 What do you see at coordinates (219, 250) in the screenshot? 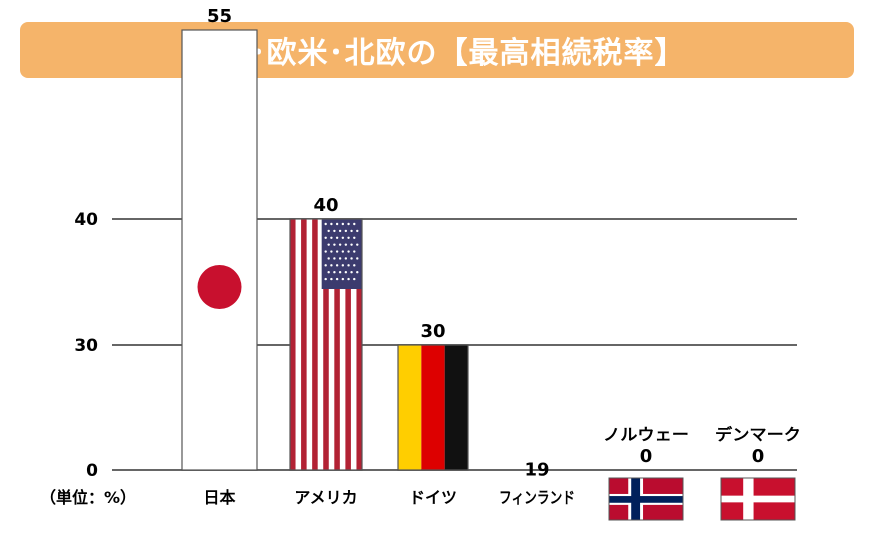
I see `bar-japan-flag` at bounding box center [219, 250].